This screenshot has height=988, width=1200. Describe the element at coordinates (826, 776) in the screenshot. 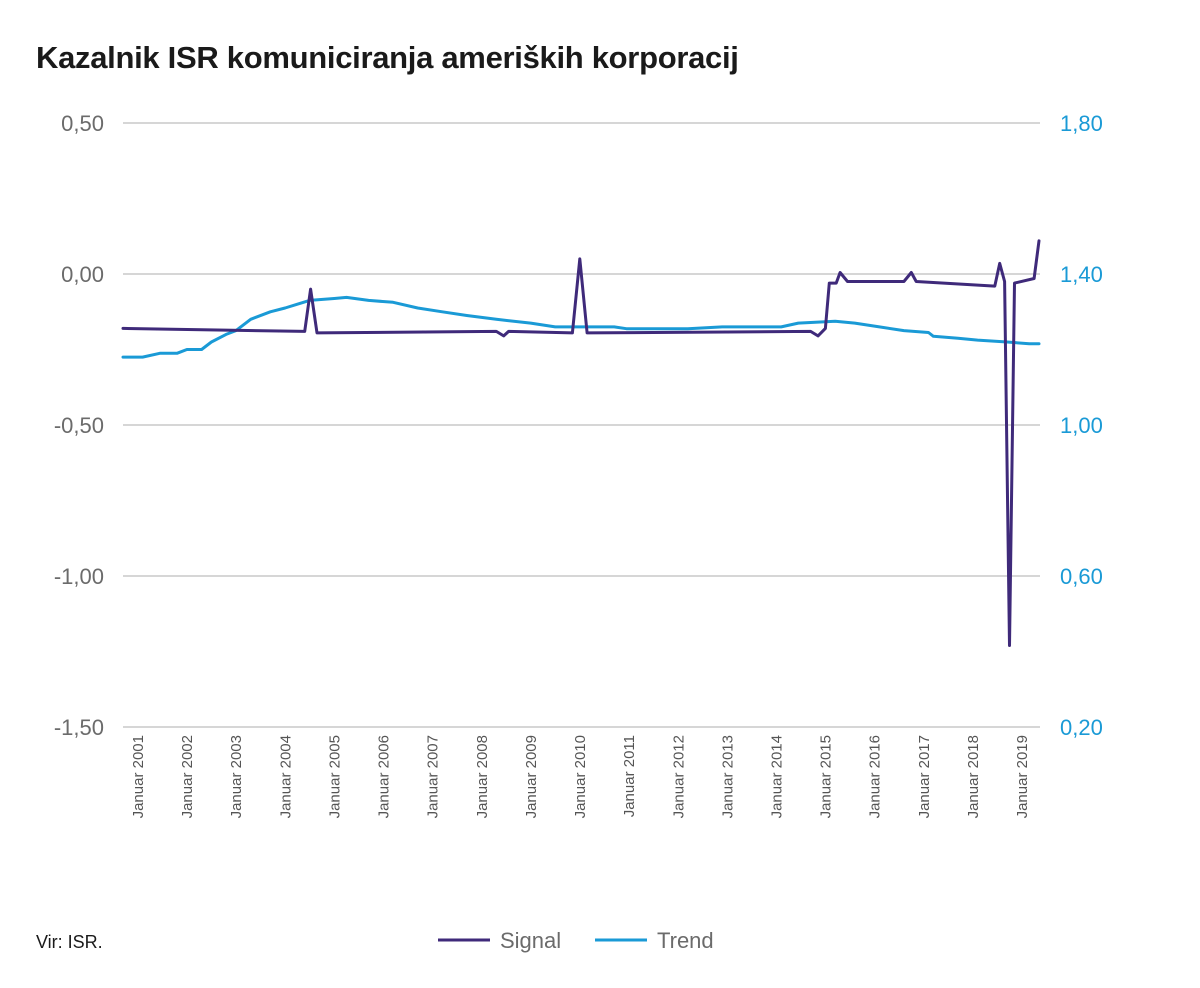

I see `x-tick-label: Januar 2015` at that location.